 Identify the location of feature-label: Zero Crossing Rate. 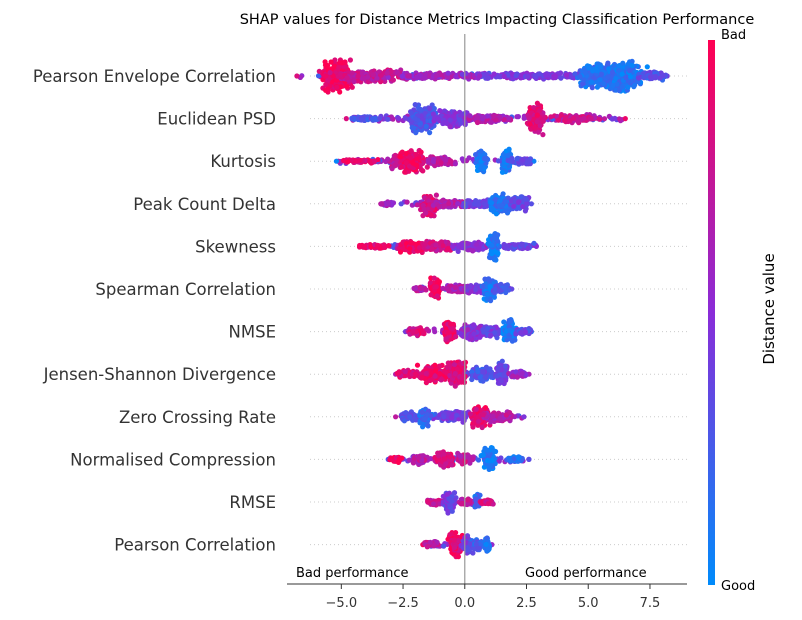
(197, 417).